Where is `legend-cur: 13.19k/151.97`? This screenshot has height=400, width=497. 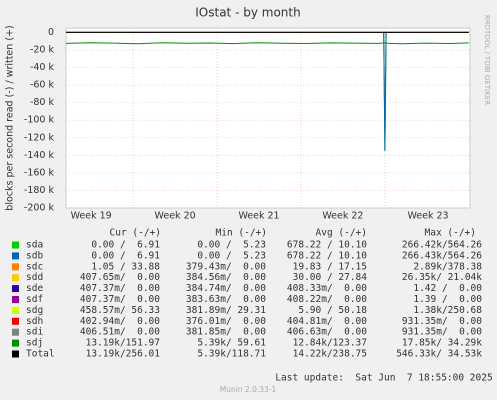
legend-cur: 13.19k/151.97 is located at coordinates (123, 343).